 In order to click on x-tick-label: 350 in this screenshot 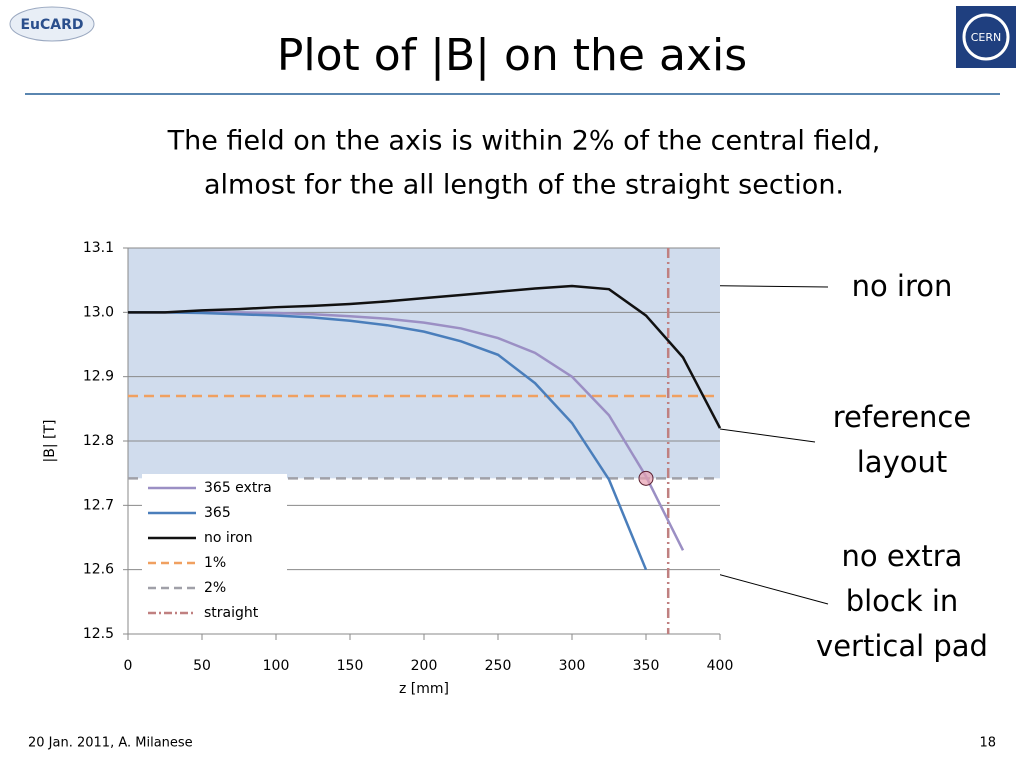, I will do `click(646, 666)`.